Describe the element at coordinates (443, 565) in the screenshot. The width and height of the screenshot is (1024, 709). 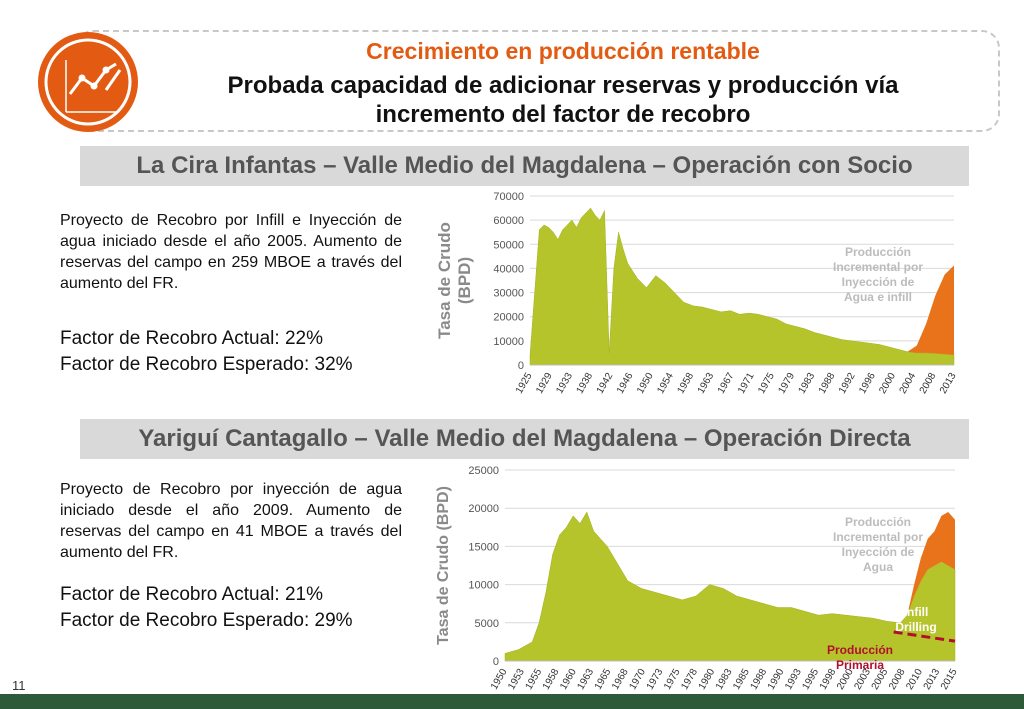
I see `y-axis-label: Tasa de Crudo (BPD)` at that location.